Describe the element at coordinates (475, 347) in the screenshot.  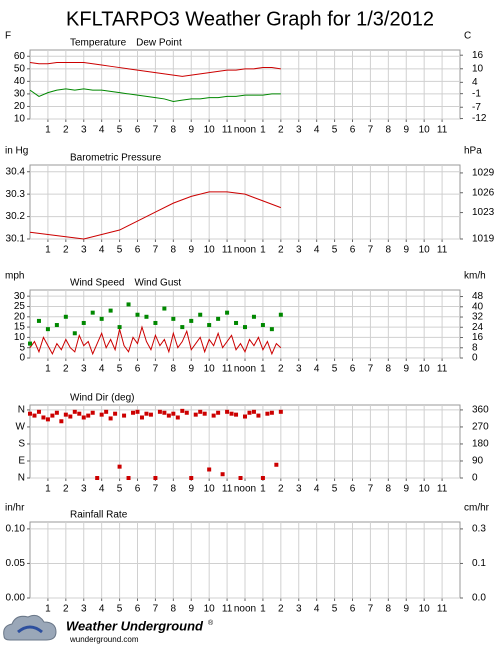
I see `y2-tick-label: 8` at that location.